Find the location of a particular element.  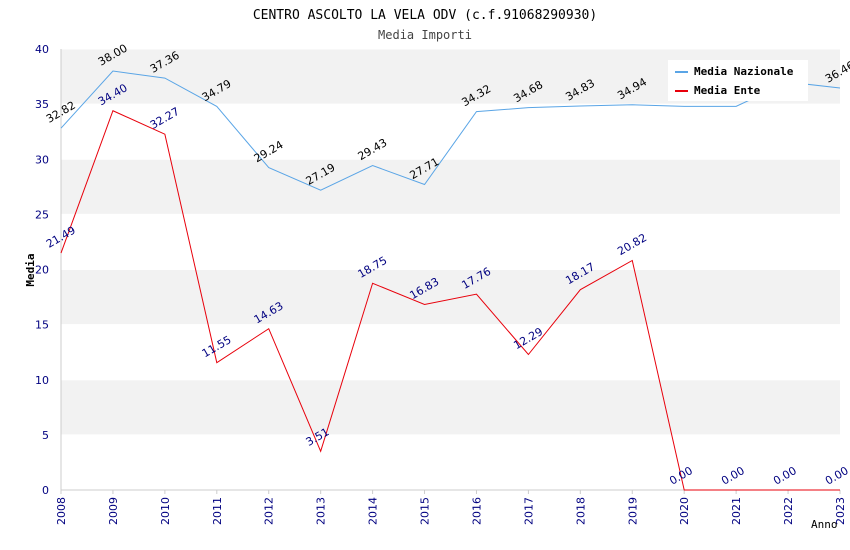

x-tick-label: 2012 is located at coordinates (269, 511).